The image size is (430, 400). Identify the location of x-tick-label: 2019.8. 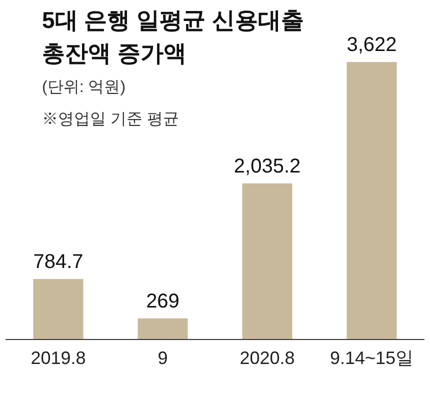
(58, 358).